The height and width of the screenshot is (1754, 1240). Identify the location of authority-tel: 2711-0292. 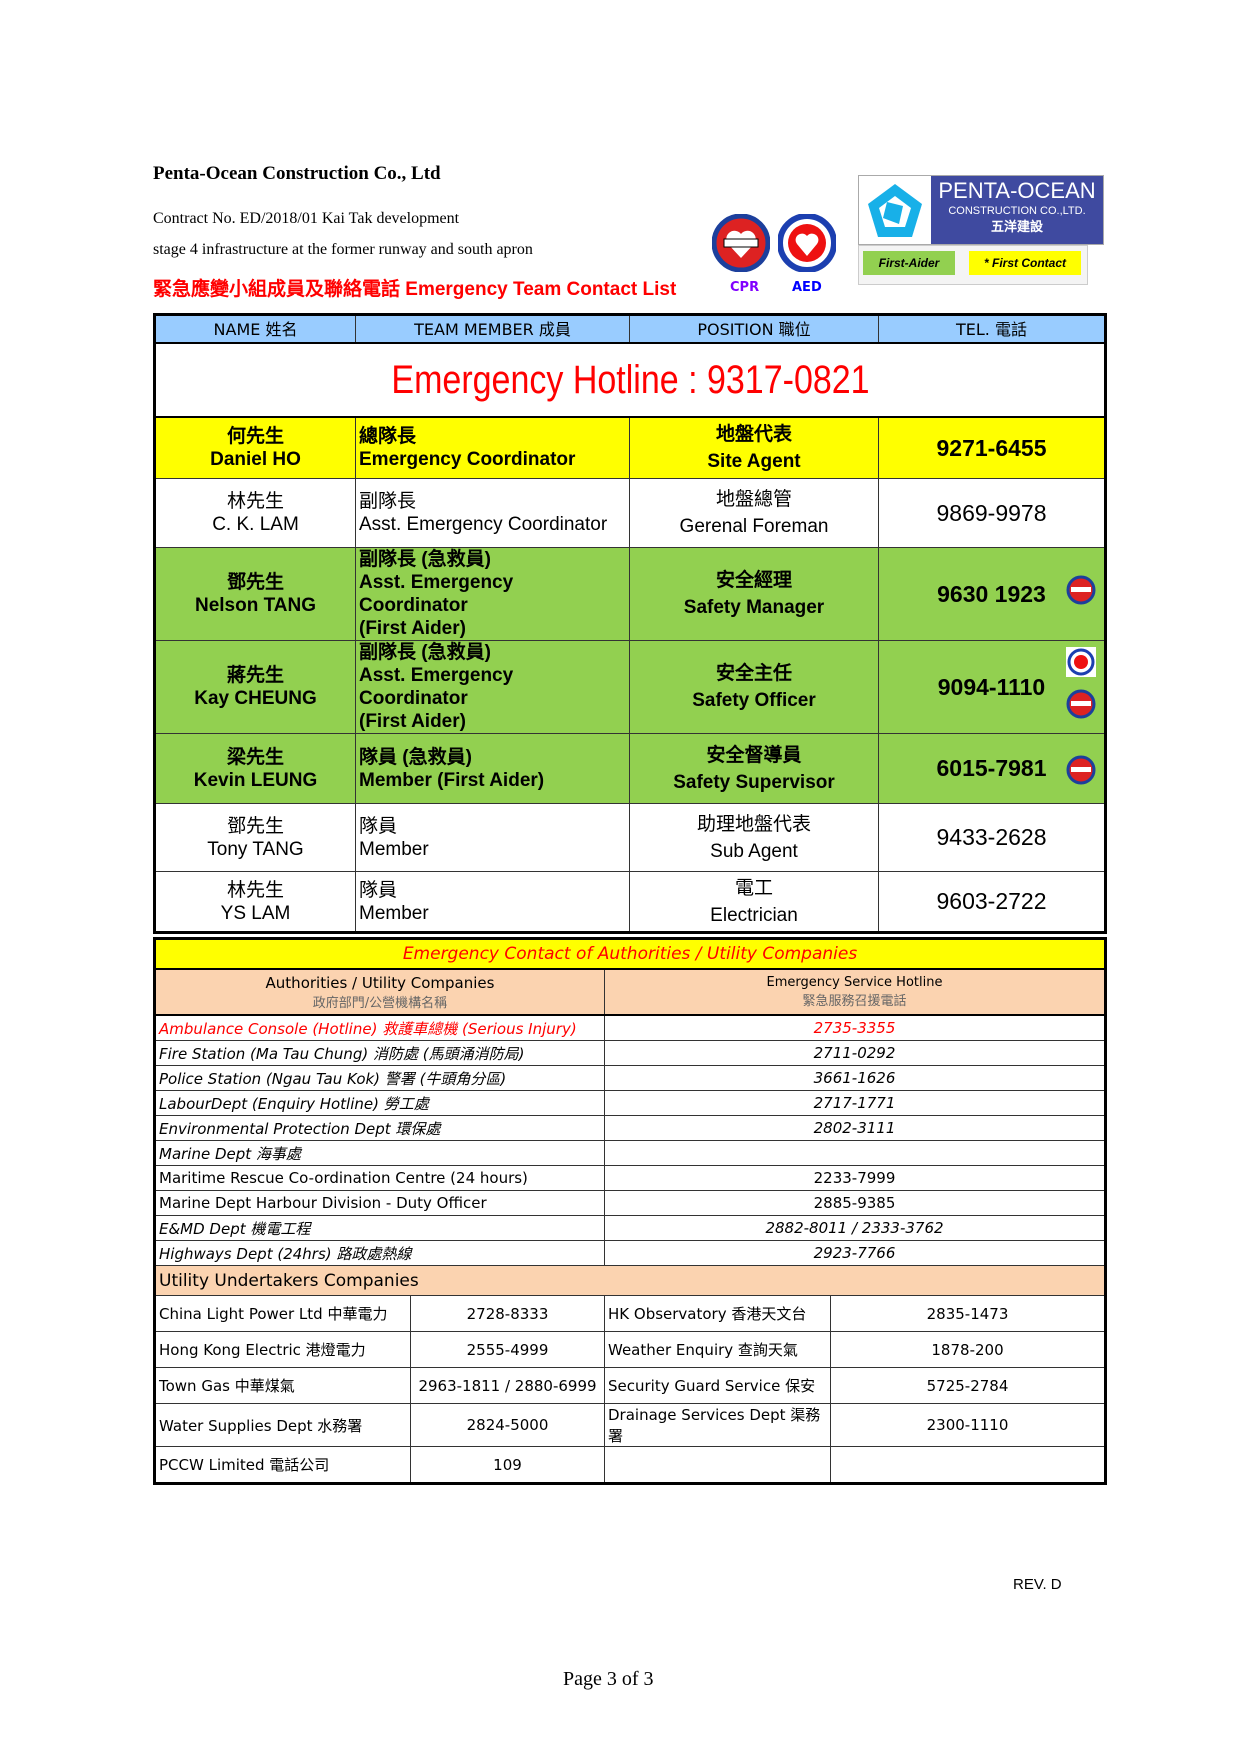
(855, 1053).